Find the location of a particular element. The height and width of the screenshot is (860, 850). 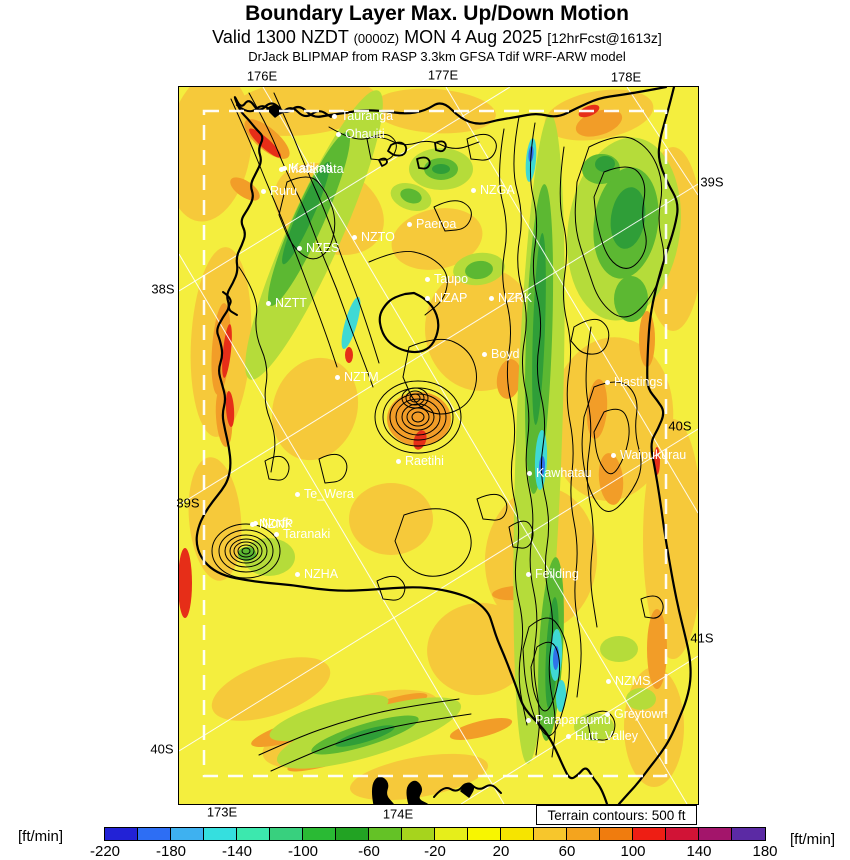

place-label-taranaki: Taranaki is located at coordinates (302, 534).